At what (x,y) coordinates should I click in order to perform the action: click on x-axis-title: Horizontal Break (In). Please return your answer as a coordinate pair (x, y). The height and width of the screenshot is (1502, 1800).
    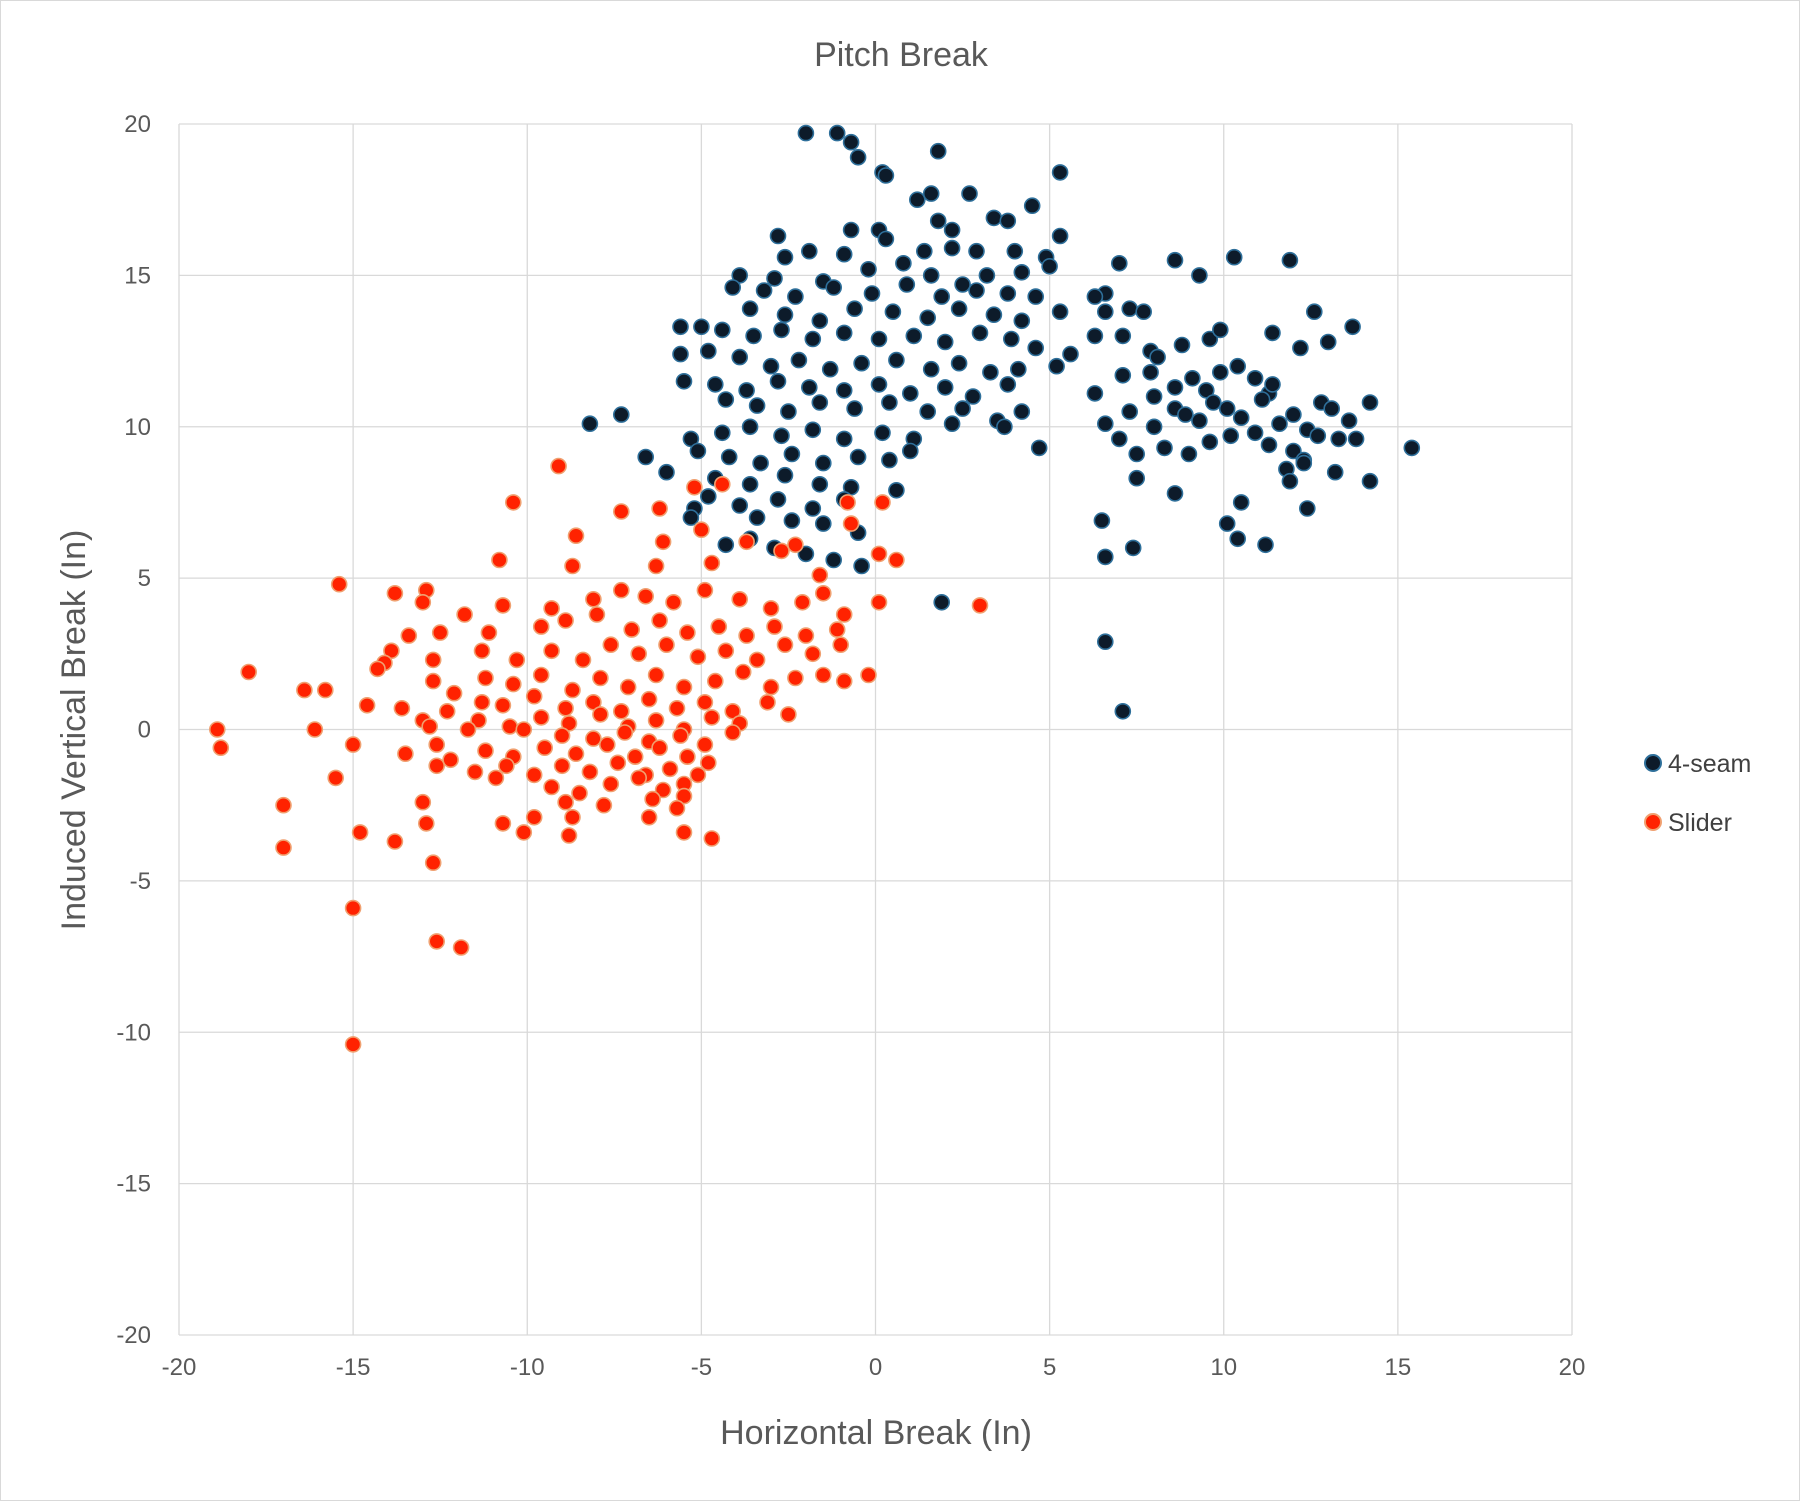
    Looking at the image, I should click on (876, 1433).